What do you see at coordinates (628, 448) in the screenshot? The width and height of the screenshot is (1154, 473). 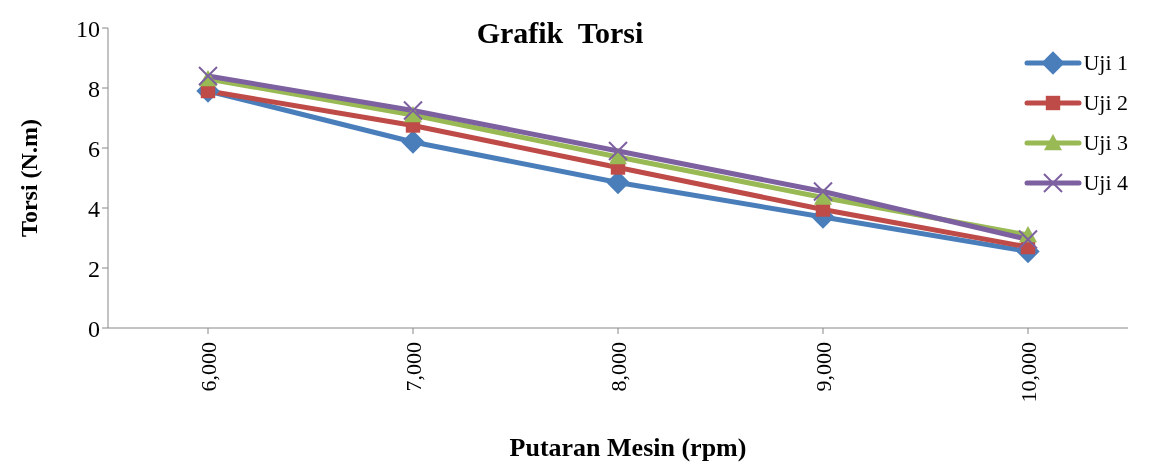 I see `x-axis-title: Putaran Mesin (rpm)` at bounding box center [628, 448].